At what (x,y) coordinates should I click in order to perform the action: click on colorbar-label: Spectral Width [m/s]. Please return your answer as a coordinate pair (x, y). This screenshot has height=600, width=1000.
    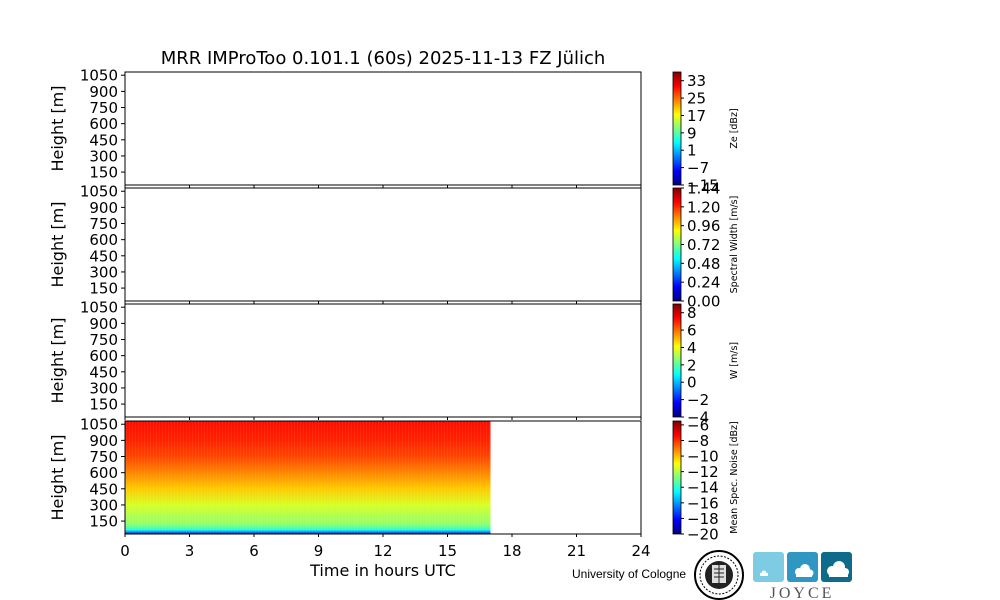
    Looking at the image, I should click on (734, 245).